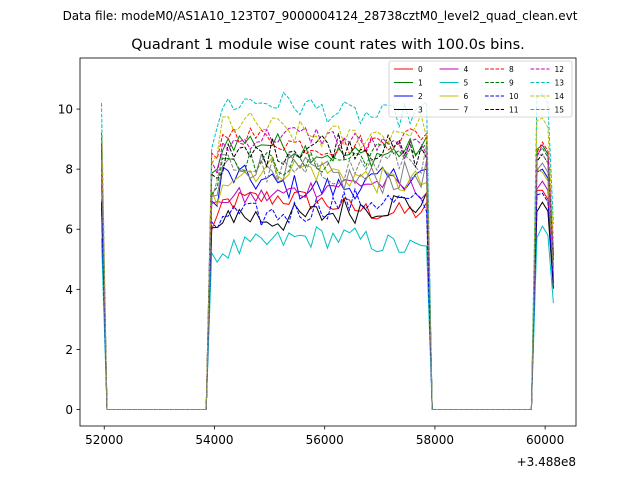 The height and width of the screenshot is (480, 640). I want to click on legend-label-4: 4, so click(466, 69).